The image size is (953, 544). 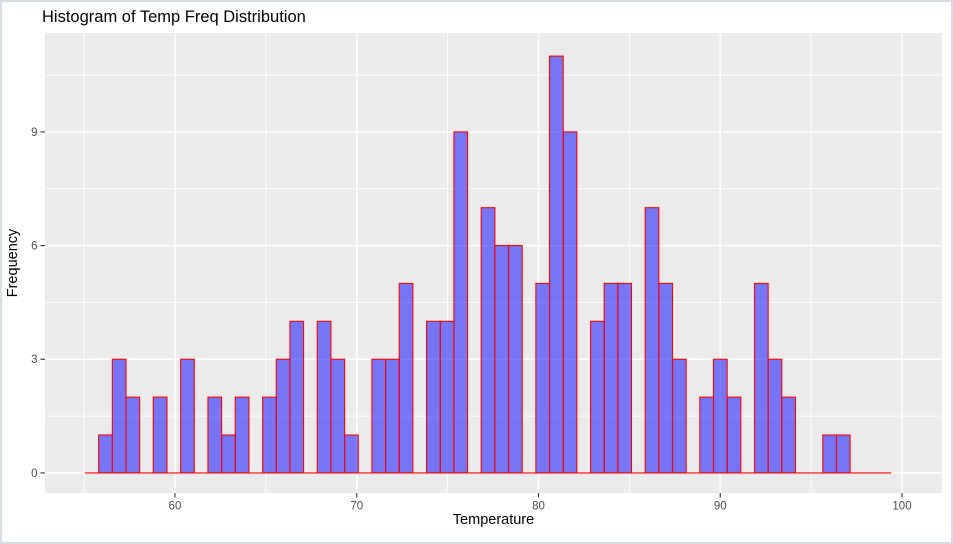 What do you see at coordinates (493, 520) in the screenshot?
I see `x-axis-title: Temperature` at bounding box center [493, 520].